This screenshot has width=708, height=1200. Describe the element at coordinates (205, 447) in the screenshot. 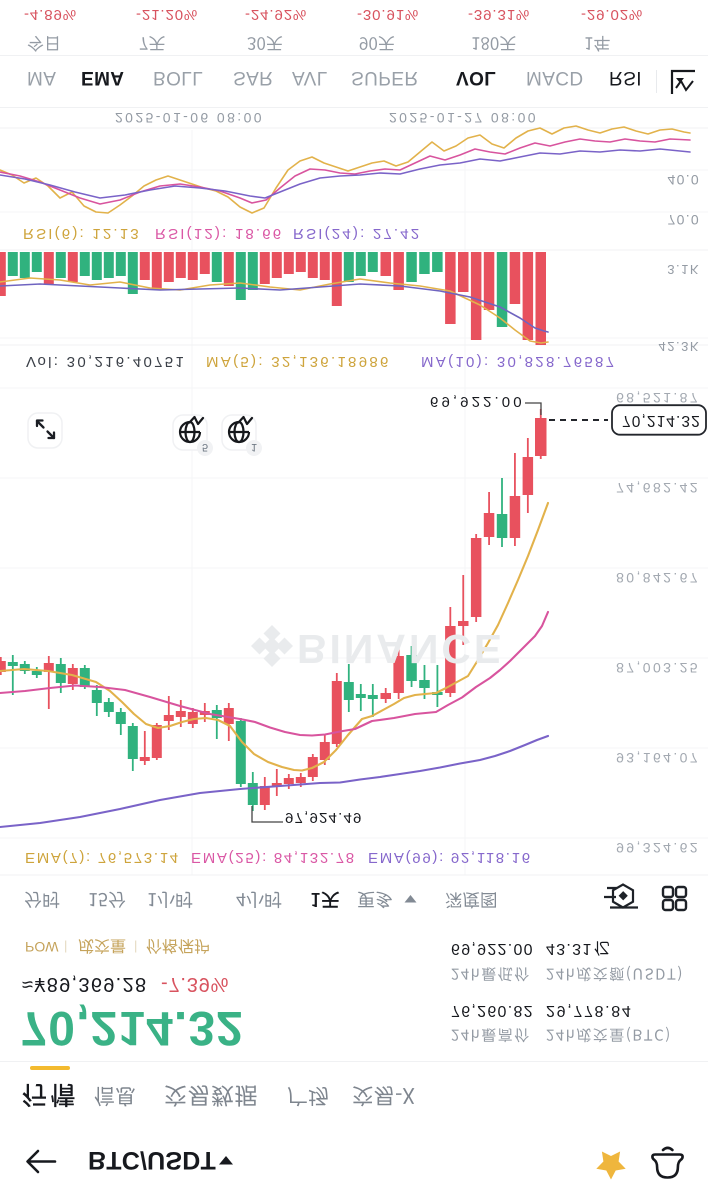

I see `svg-text: 5` at that location.